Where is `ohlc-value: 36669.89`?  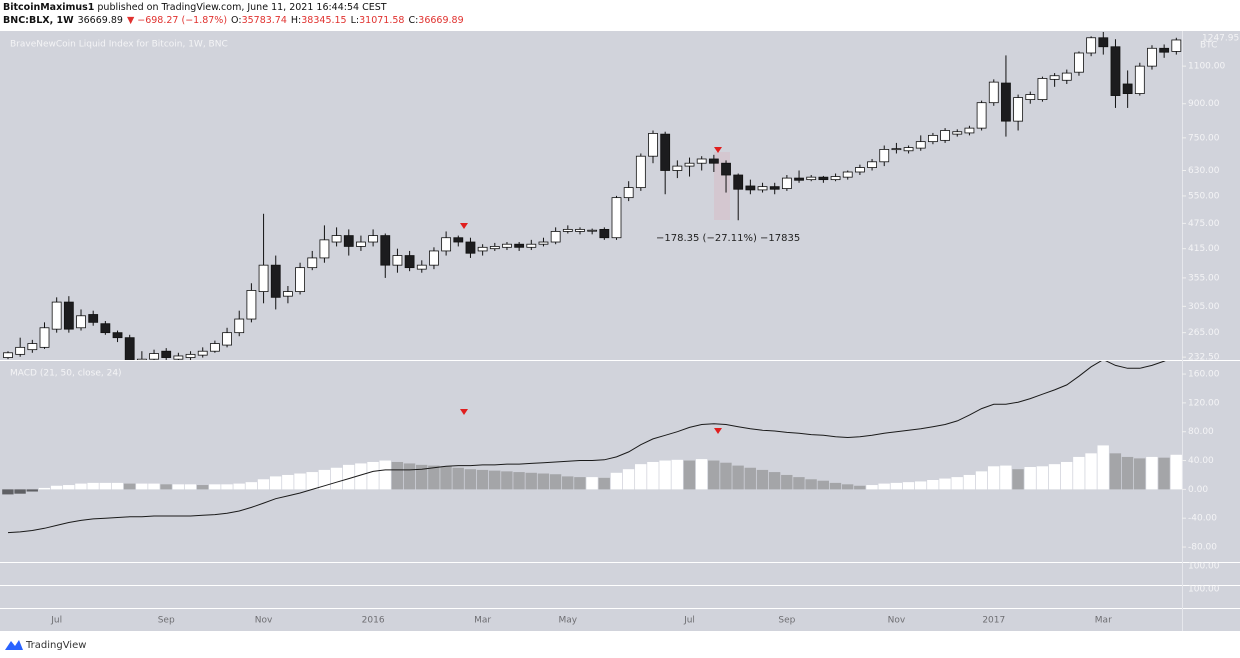
ohlc-value: 36669.89 is located at coordinates (440, 20).